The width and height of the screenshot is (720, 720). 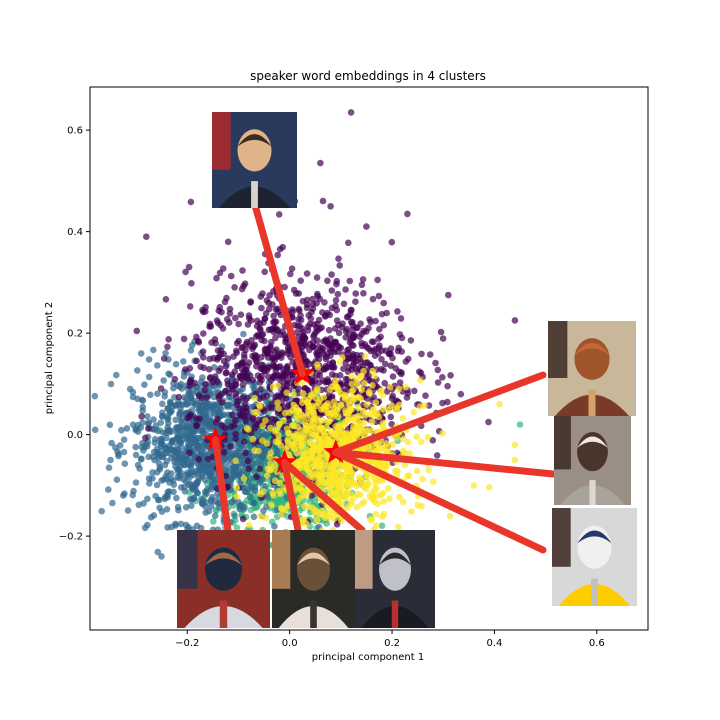 What do you see at coordinates (75, 131) in the screenshot?
I see `y-tick-label: 0.6` at bounding box center [75, 131].